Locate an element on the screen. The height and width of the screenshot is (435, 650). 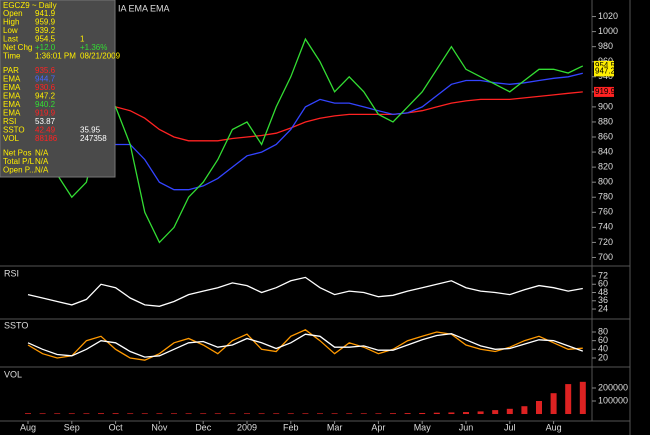
y-tick-label: 72 is located at coordinates (603, 275).